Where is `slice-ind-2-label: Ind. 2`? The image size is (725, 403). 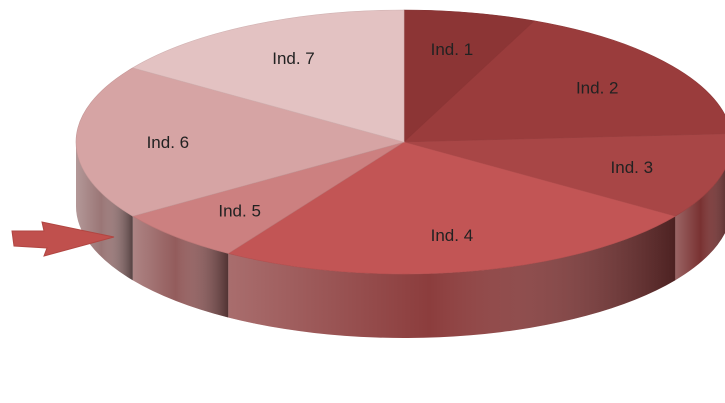 slice-ind-2-label: Ind. 2 is located at coordinates (597, 87).